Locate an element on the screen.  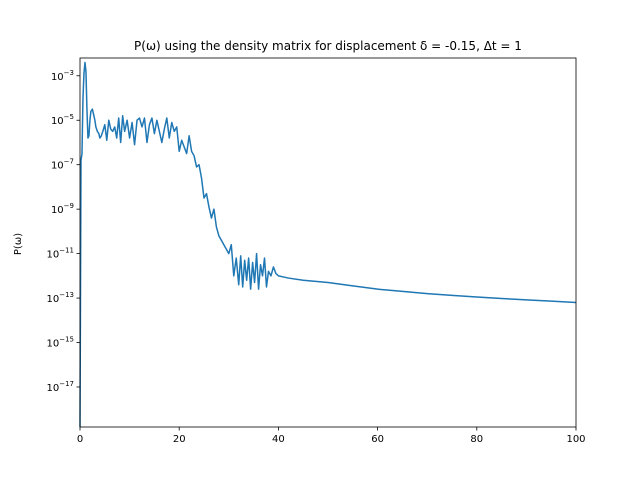
x-tick-label: 20 is located at coordinates (179, 439).